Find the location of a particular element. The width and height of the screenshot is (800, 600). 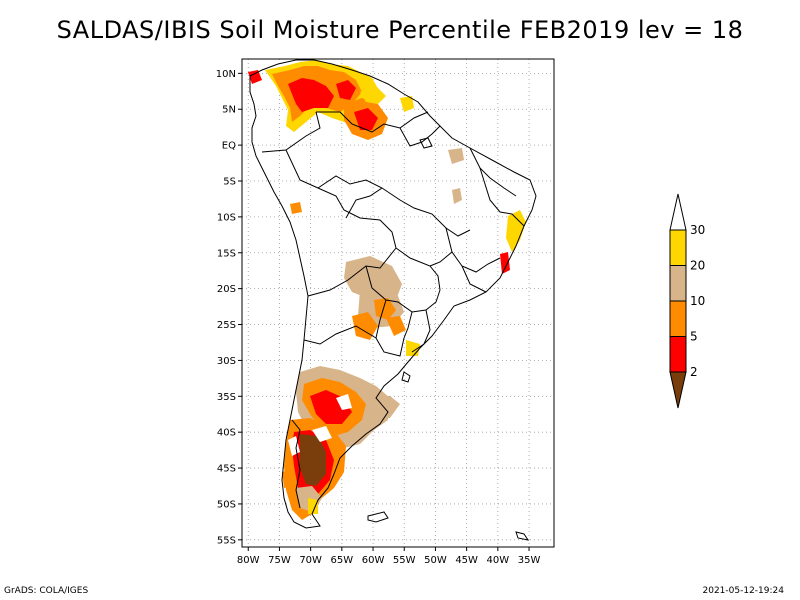

colorbar-level-label: 20 is located at coordinates (697, 266).